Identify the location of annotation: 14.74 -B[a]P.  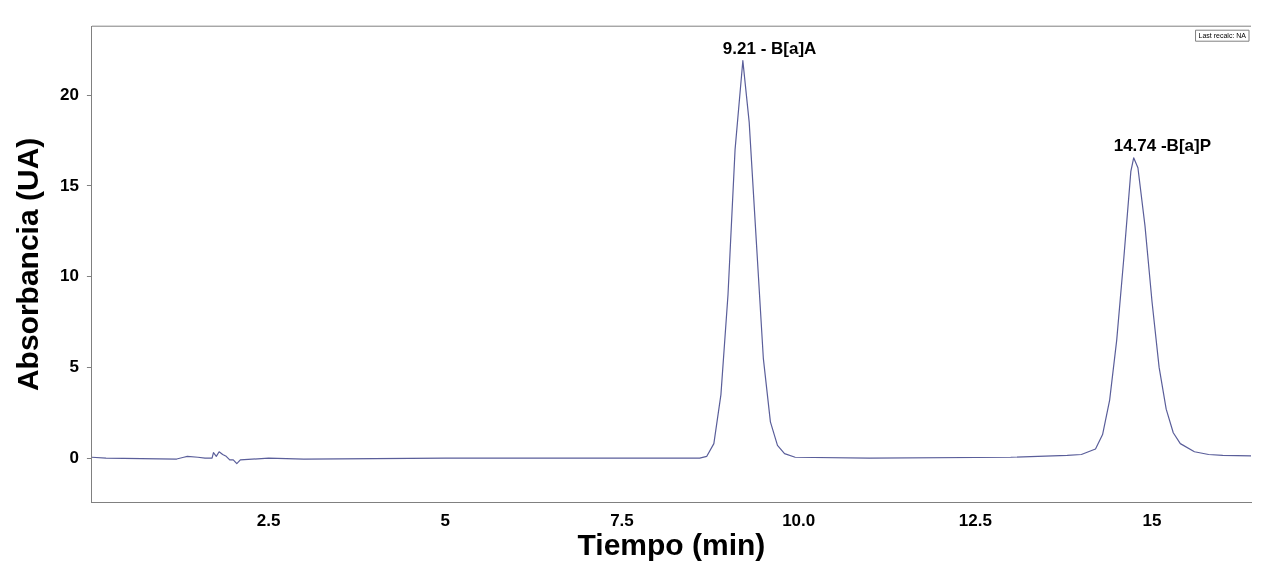
(1162, 145).